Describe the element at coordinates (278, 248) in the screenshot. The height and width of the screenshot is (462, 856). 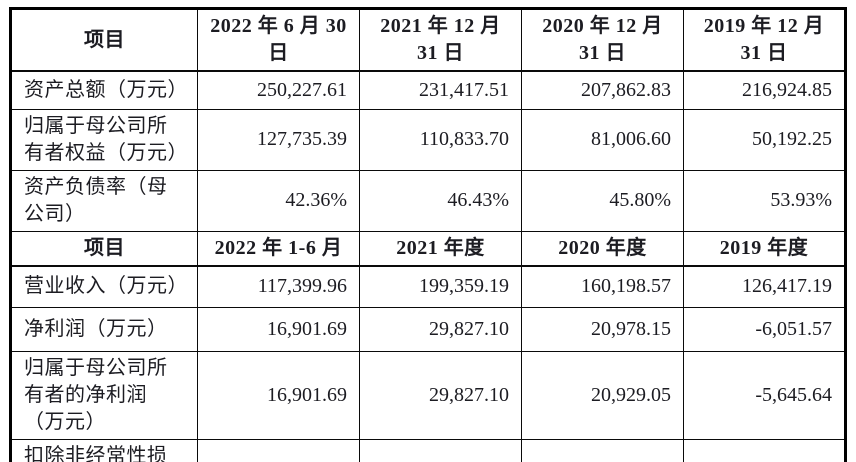
I see `header-period-cell: 2022 年 1-6 月` at that location.